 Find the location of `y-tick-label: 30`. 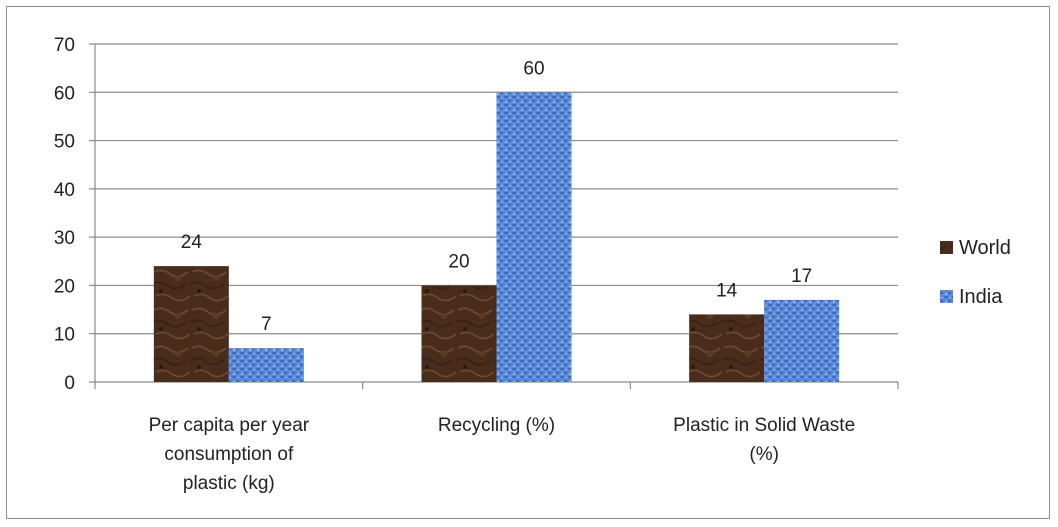

y-tick-label: 30 is located at coordinates (64, 238).